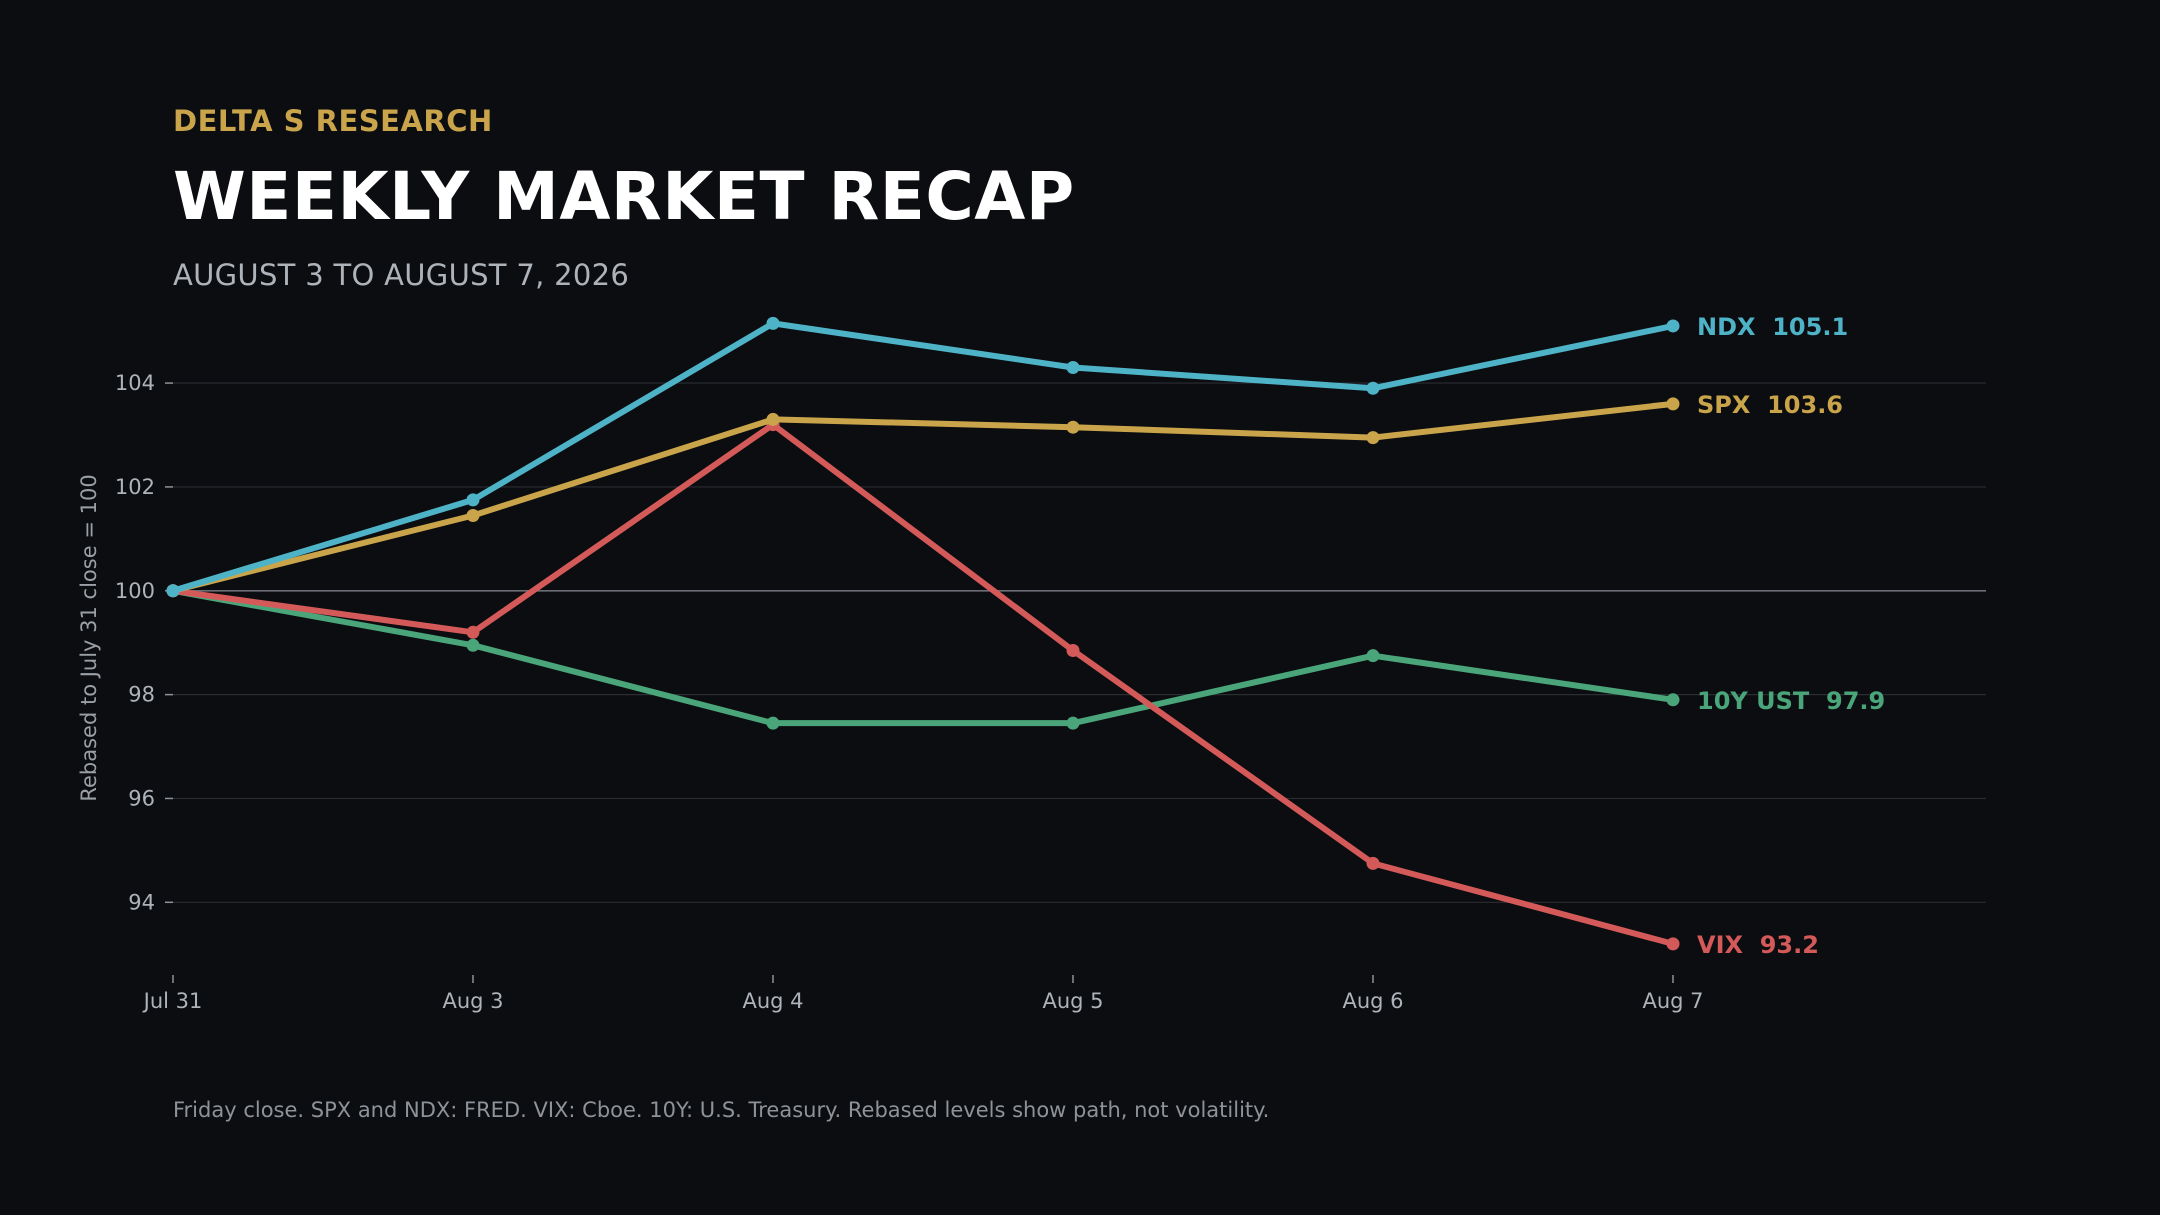 This screenshot has width=2160, height=1215. What do you see at coordinates (135, 591) in the screenshot?
I see `y-tick-label: 100` at bounding box center [135, 591].